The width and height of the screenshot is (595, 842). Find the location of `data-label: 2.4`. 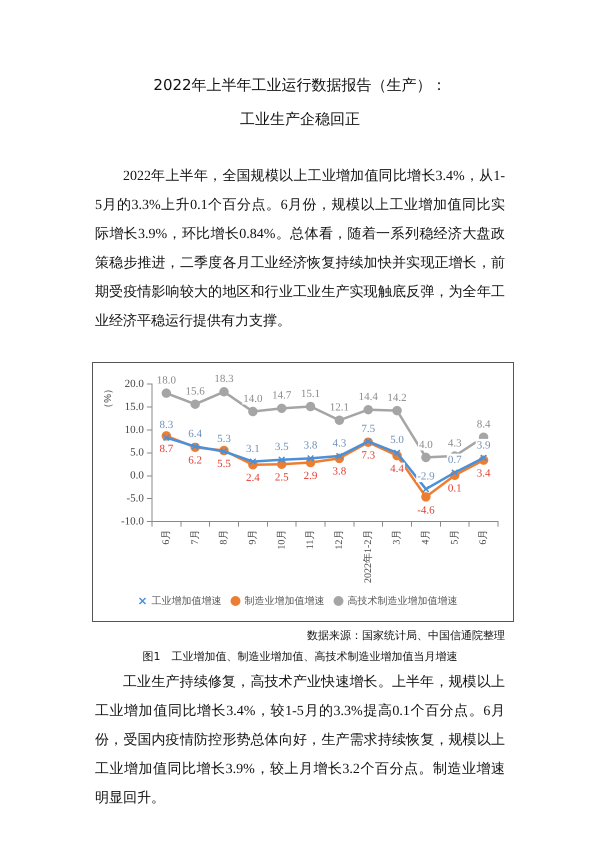

data-label: 2.4 is located at coordinates (253, 478).